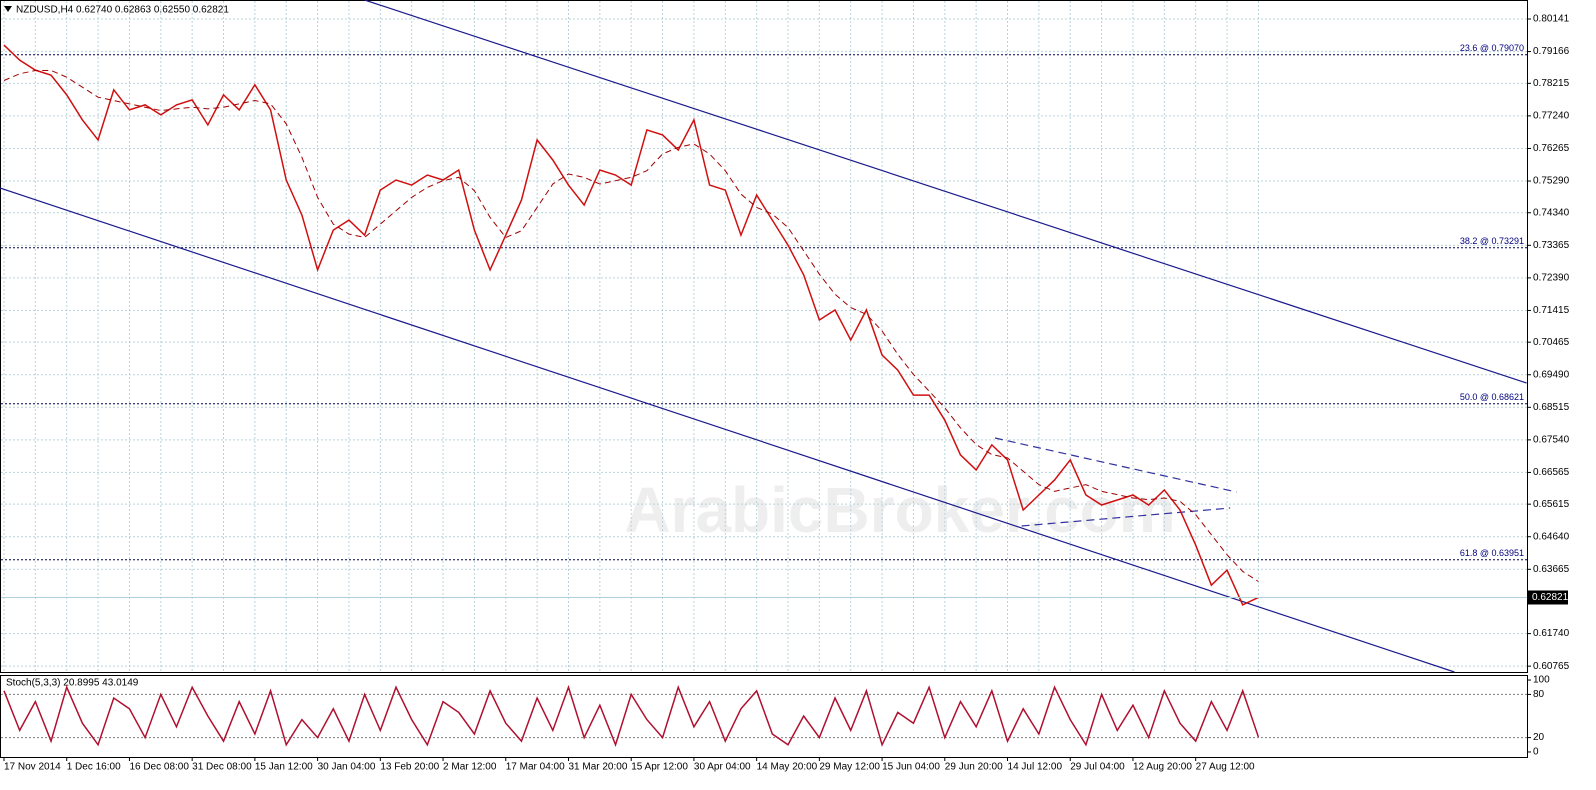 The image size is (1596, 790). Describe the element at coordinates (32, 767) in the screenshot. I see `x-tick-label: 17 Nov 2014` at that location.